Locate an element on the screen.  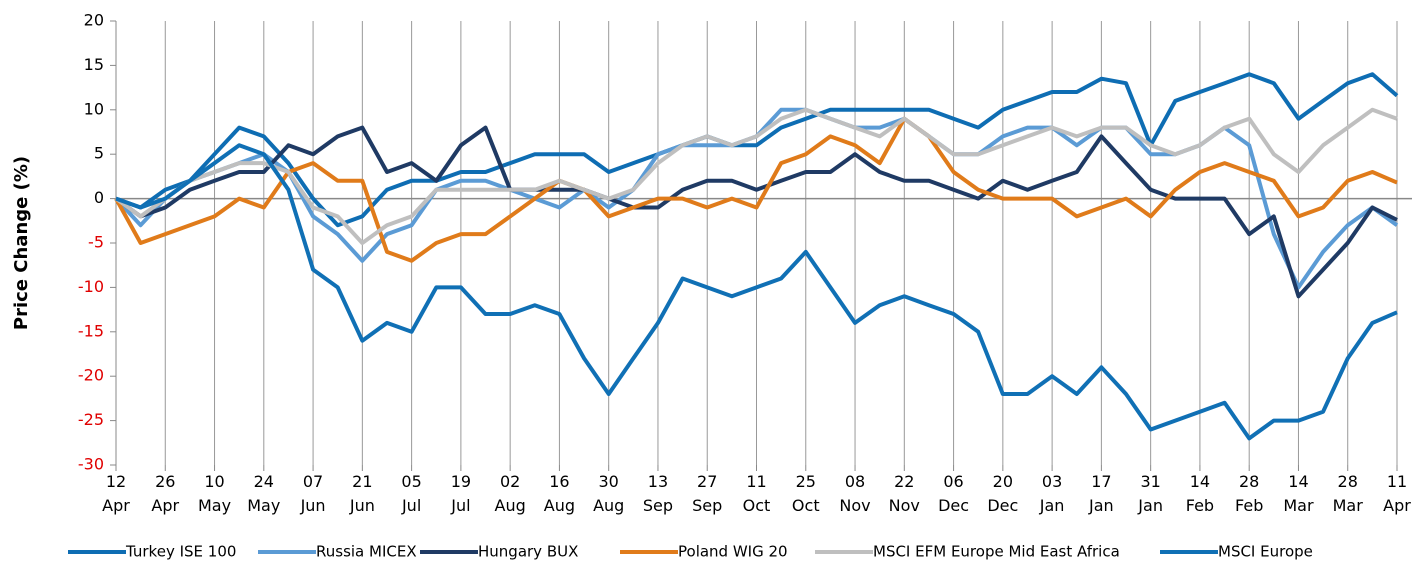
x-tick-label: 28 Feb is located at coordinates (1249, 493).